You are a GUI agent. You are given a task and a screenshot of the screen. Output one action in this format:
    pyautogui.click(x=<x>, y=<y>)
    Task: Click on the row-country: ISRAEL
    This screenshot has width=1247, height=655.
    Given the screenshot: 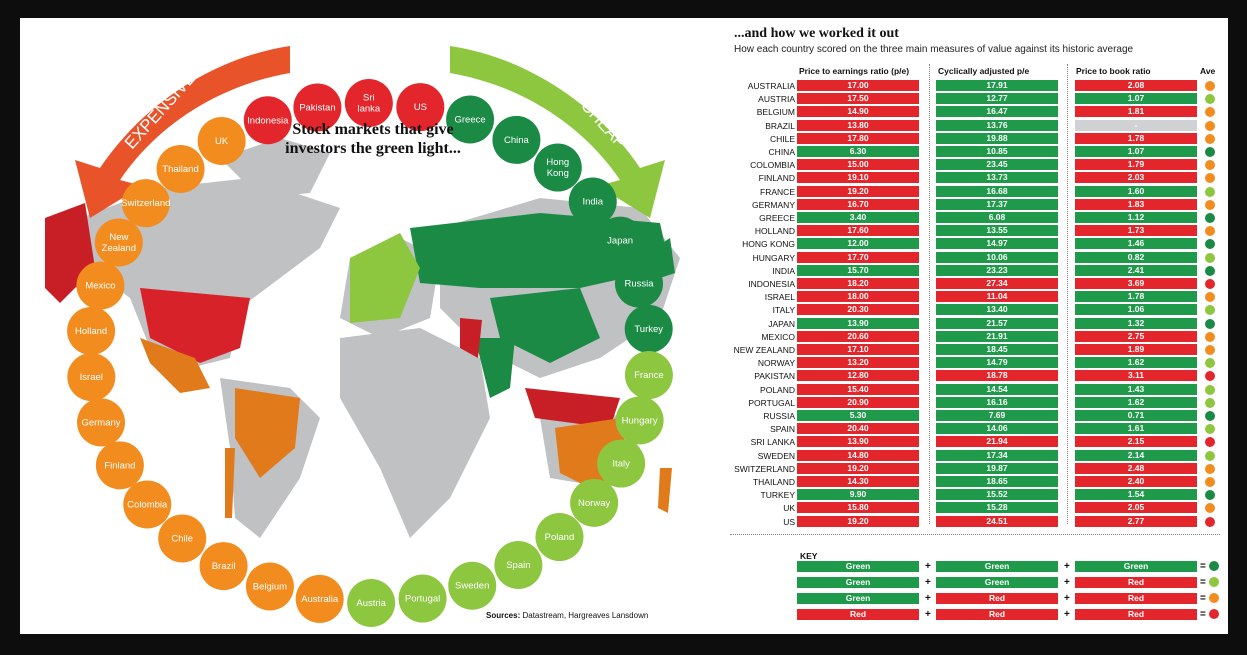 What is the action you would take?
    pyautogui.click(x=779, y=297)
    